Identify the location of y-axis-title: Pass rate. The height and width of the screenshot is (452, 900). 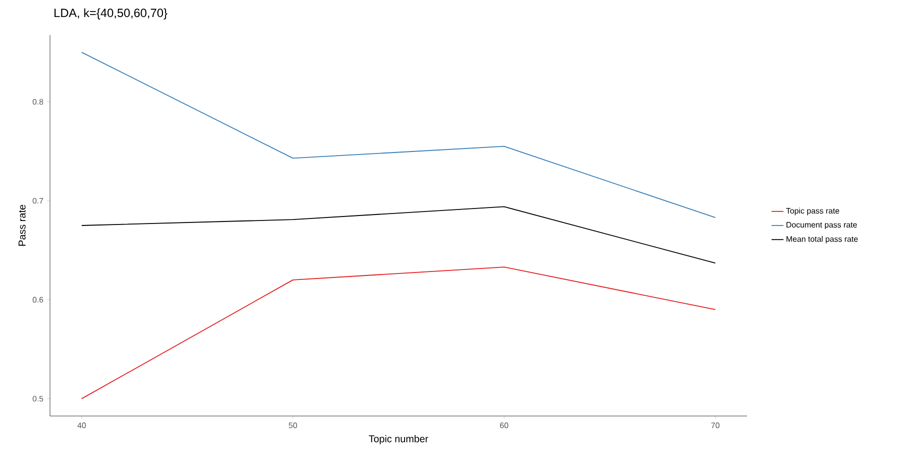
(22, 225).